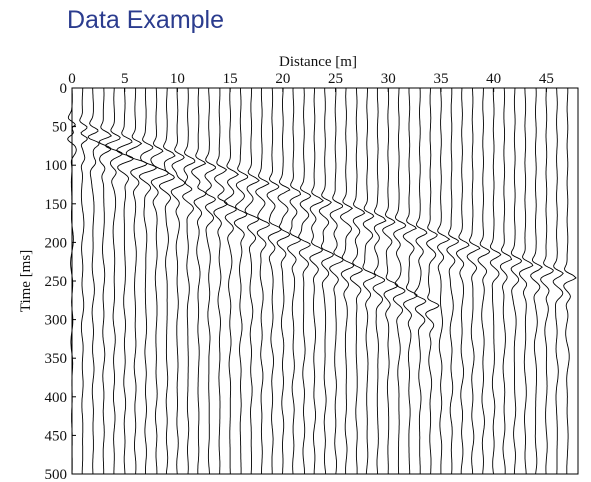 The image size is (591, 482). What do you see at coordinates (318, 62) in the screenshot?
I see `x-axis-label: Distance [m]` at bounding box center [318, 62].